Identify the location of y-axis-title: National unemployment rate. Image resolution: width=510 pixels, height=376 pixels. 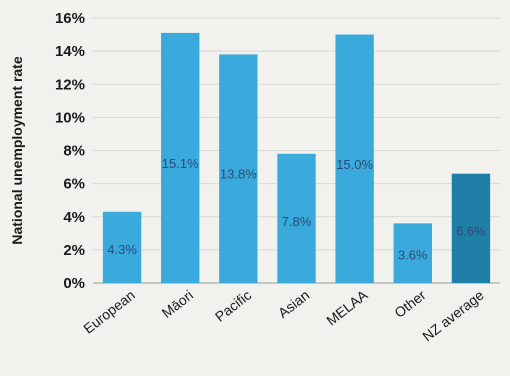
(17, 150).